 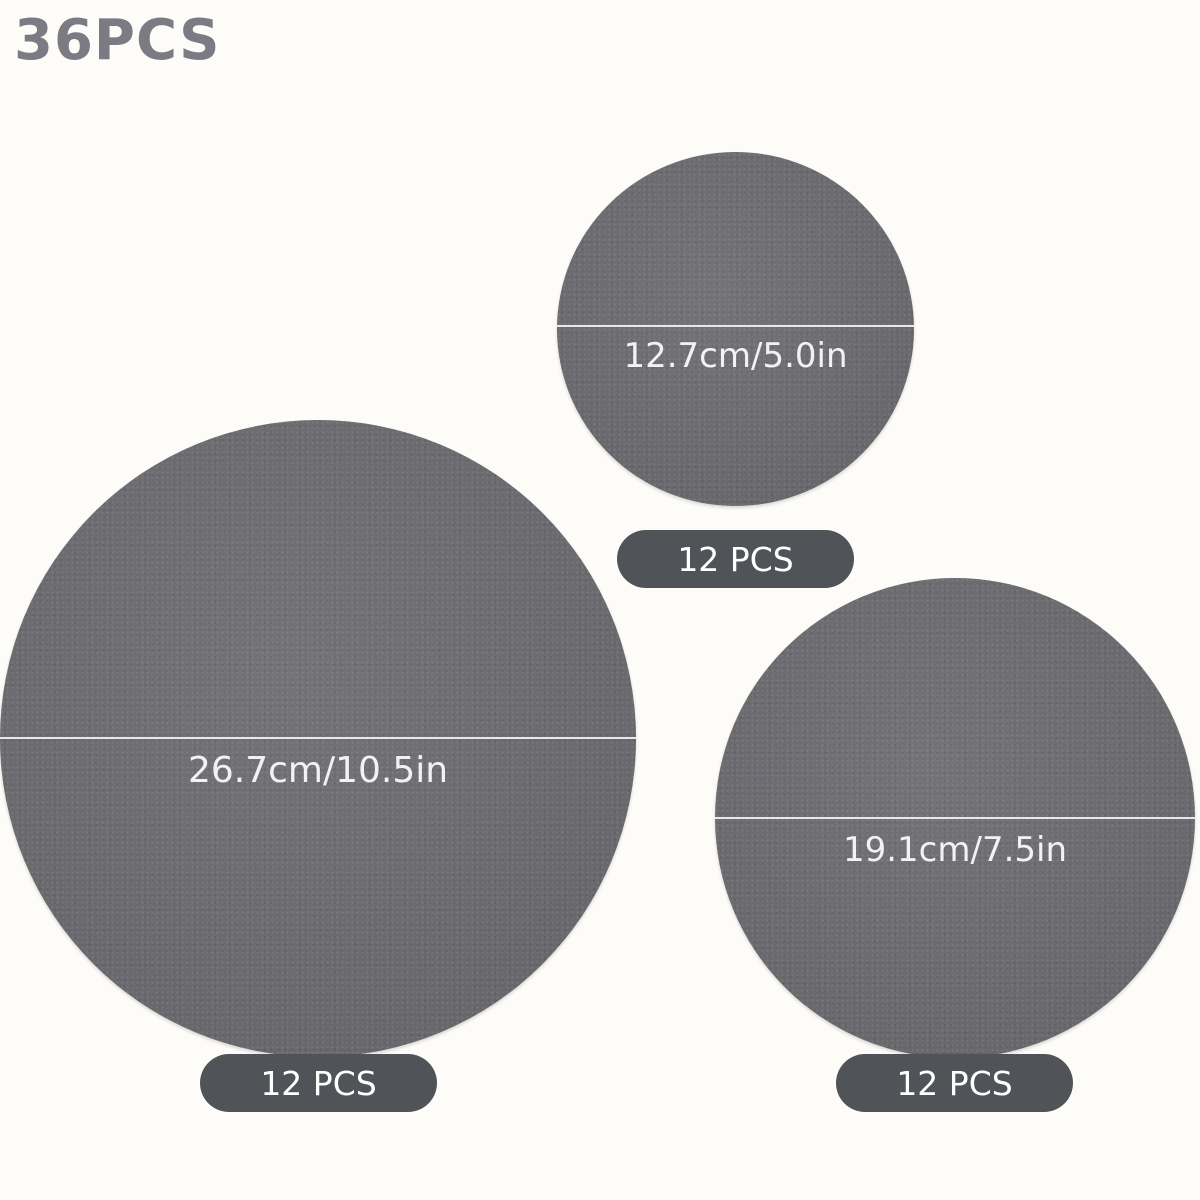 What do you see at coordinates (117, 40) in the screenshot?
I see `total-count-title: 36PCS` at bounding box center [117, 40].